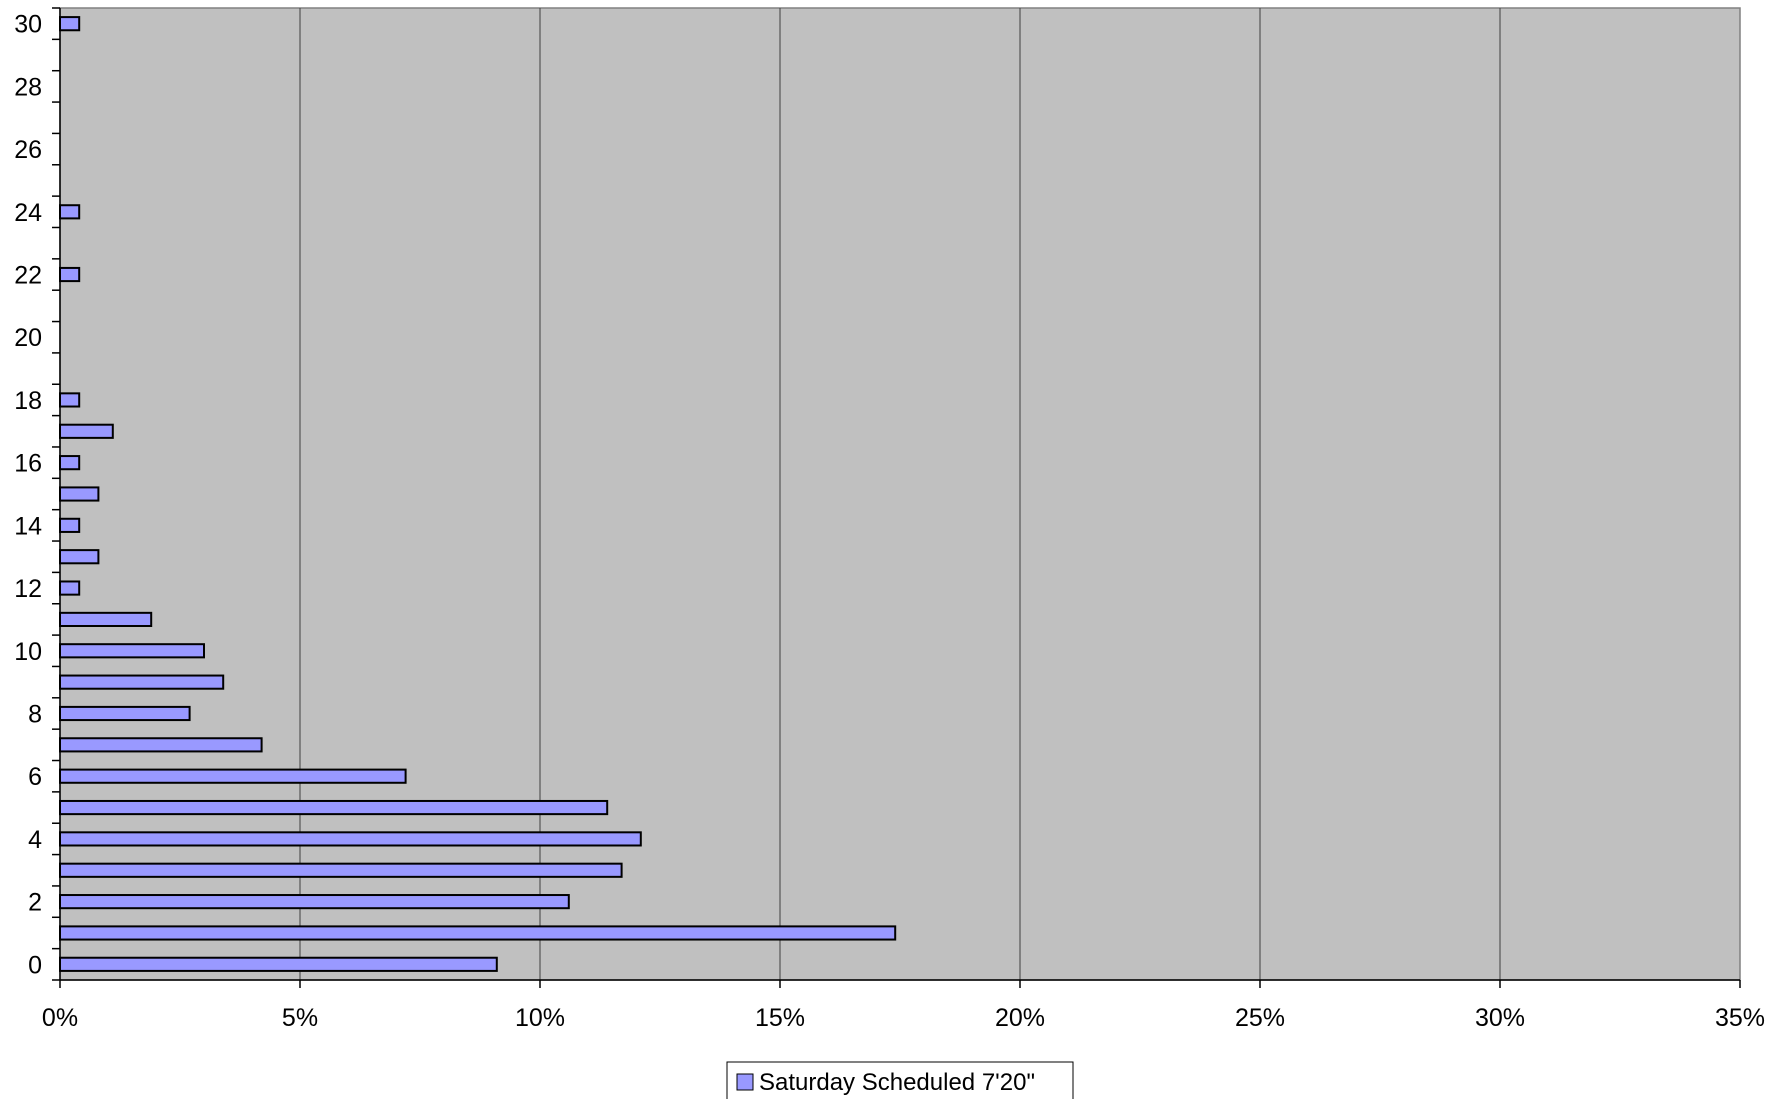 The image size is (1784, 1104). Describe the element at coordinates (897, 1082) in the screenshot. I see `legend-label: Saturday Scheduled 7'20"` at that location.